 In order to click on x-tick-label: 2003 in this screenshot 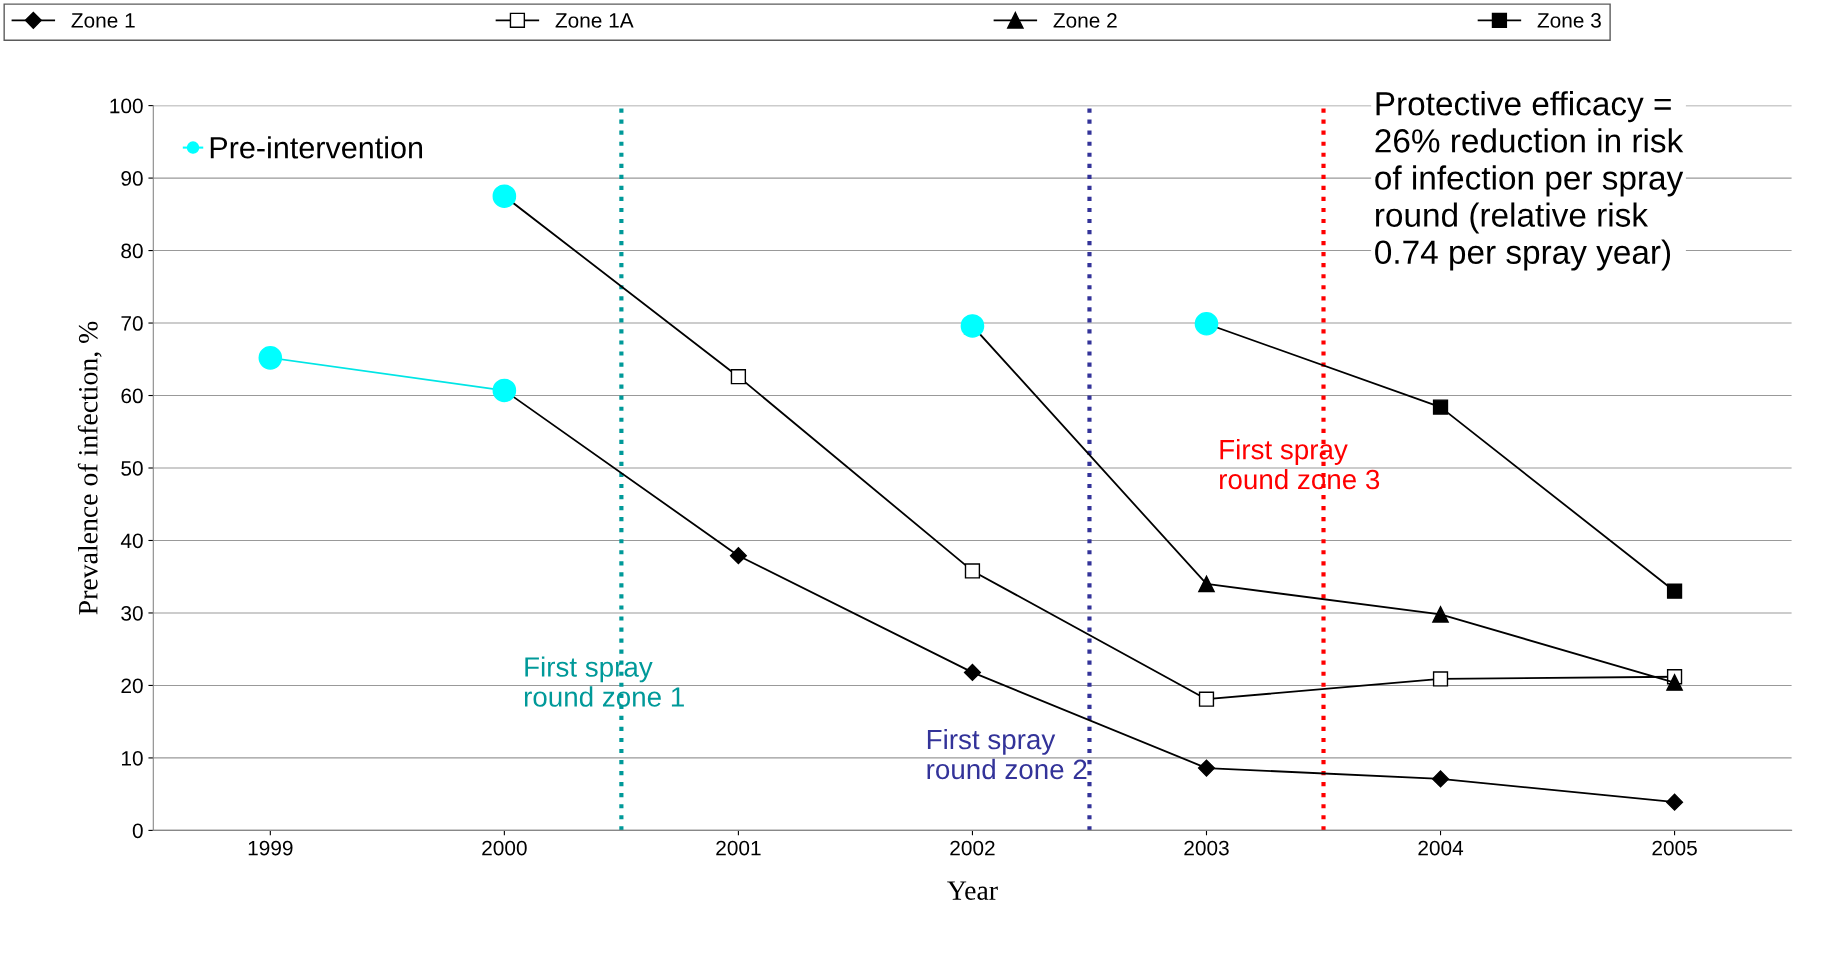, I will do `click(1206, 848)`.